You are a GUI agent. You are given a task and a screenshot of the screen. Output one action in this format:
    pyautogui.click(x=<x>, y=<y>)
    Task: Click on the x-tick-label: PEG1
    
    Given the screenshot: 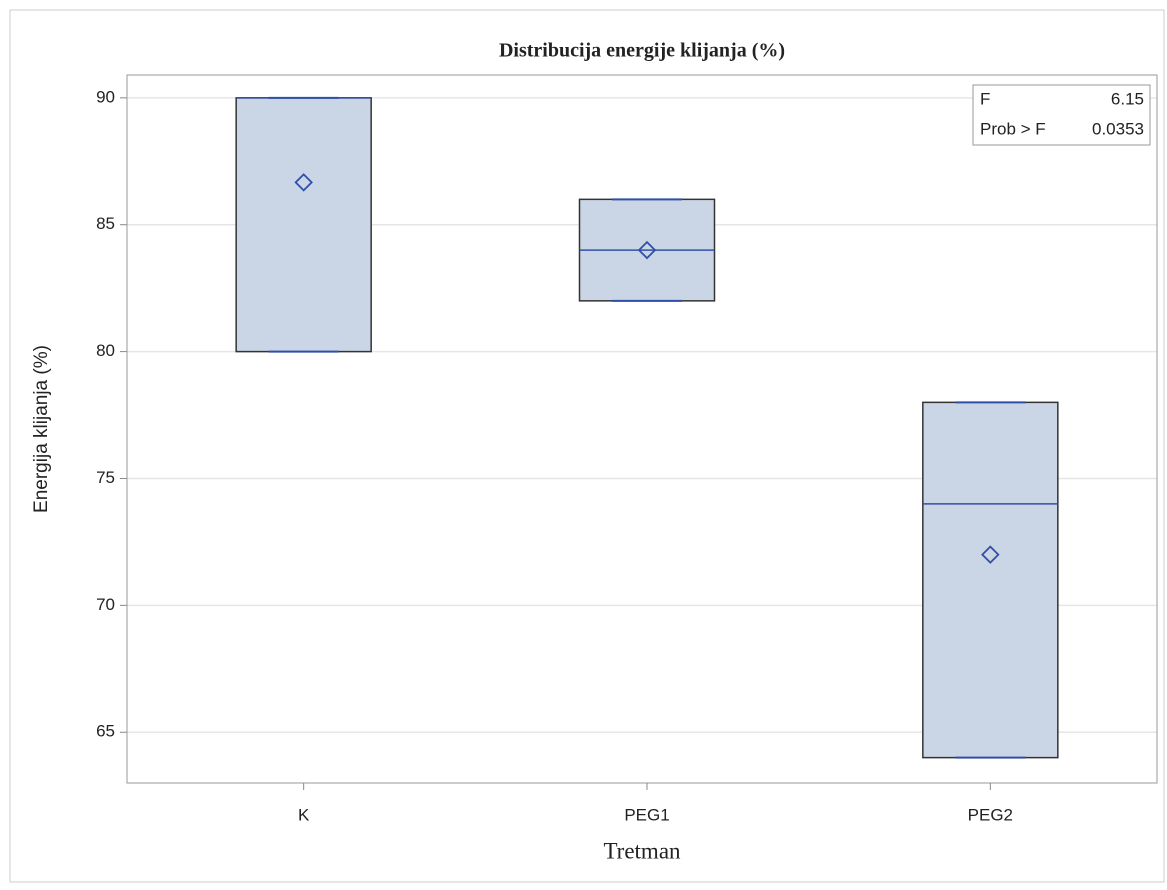 What is the action you would take?
    pyautogui.click(x=646, y=814)
    